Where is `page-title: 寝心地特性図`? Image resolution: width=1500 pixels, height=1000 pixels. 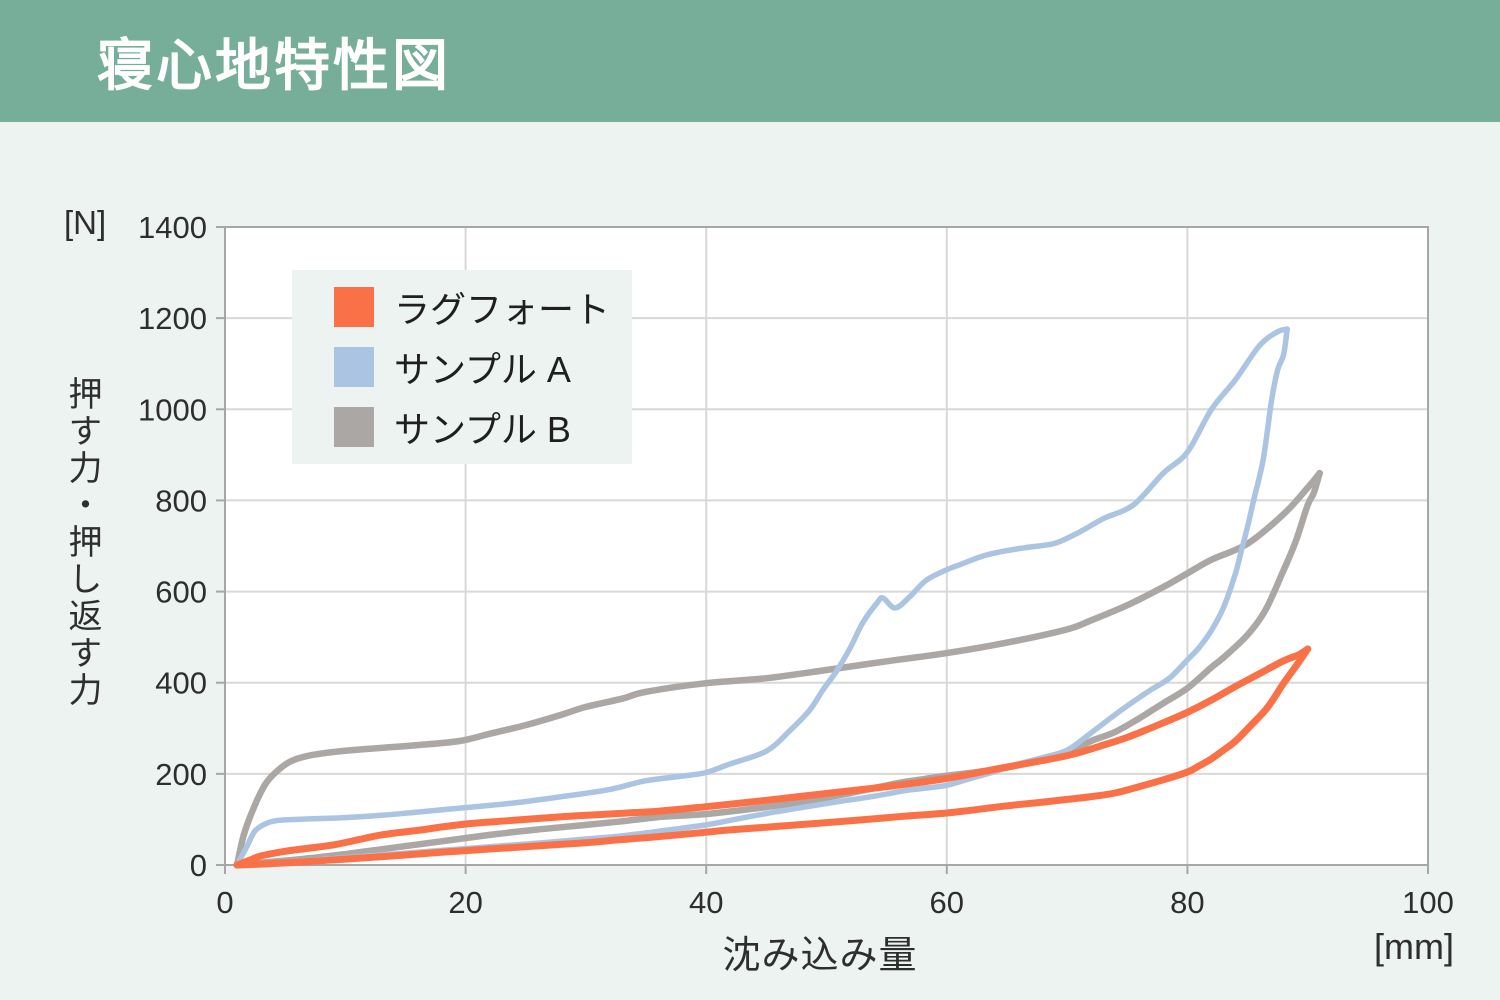
page-title: 寝心地特性図 is located at coordinates (274, 65).